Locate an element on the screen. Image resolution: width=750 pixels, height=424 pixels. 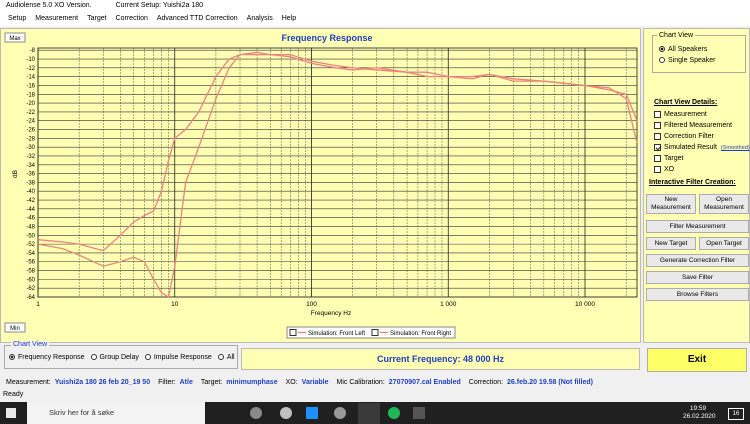
radio-label: Impulse Response is located at coordinates (182, 357).